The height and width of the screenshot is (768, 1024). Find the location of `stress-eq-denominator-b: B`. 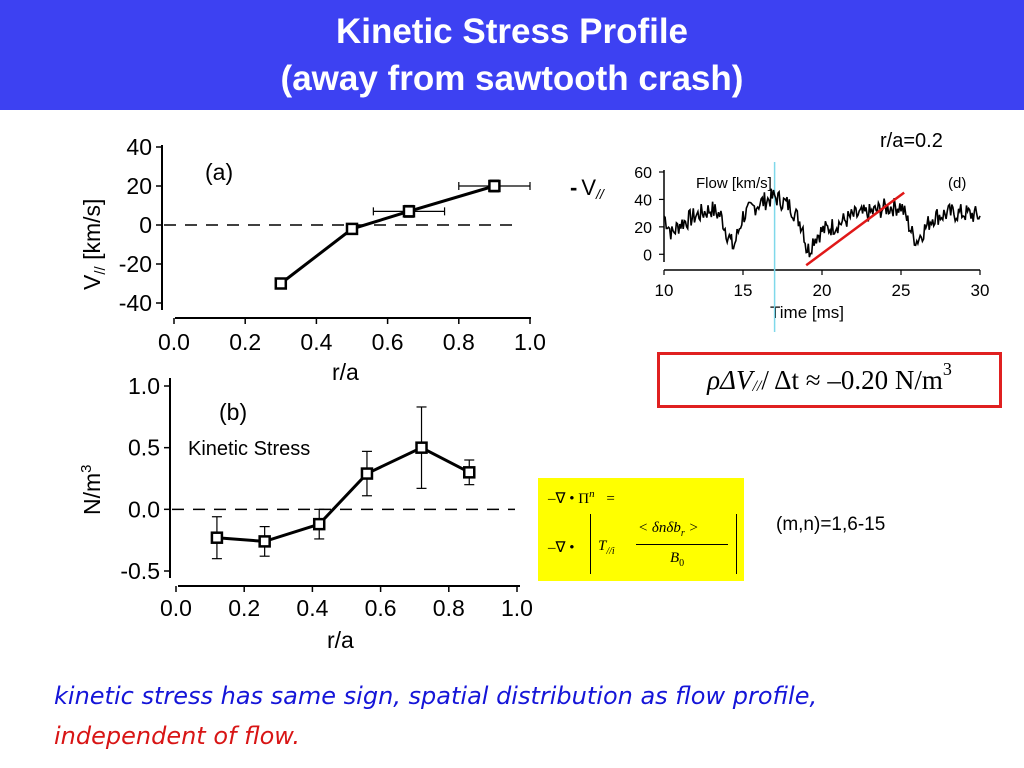

stress-eq-denominator-b: B is located at coordinates (675, 558).